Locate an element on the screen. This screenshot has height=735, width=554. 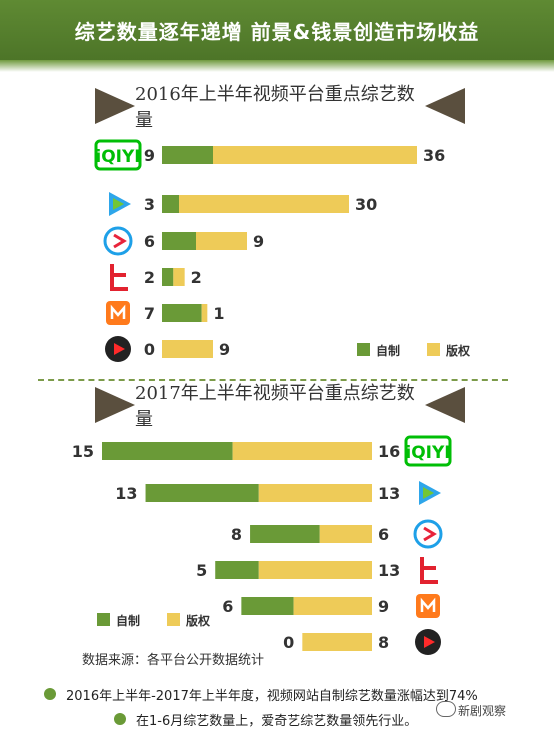
bar-2017-self-letv is located at coordinates (237, 570).